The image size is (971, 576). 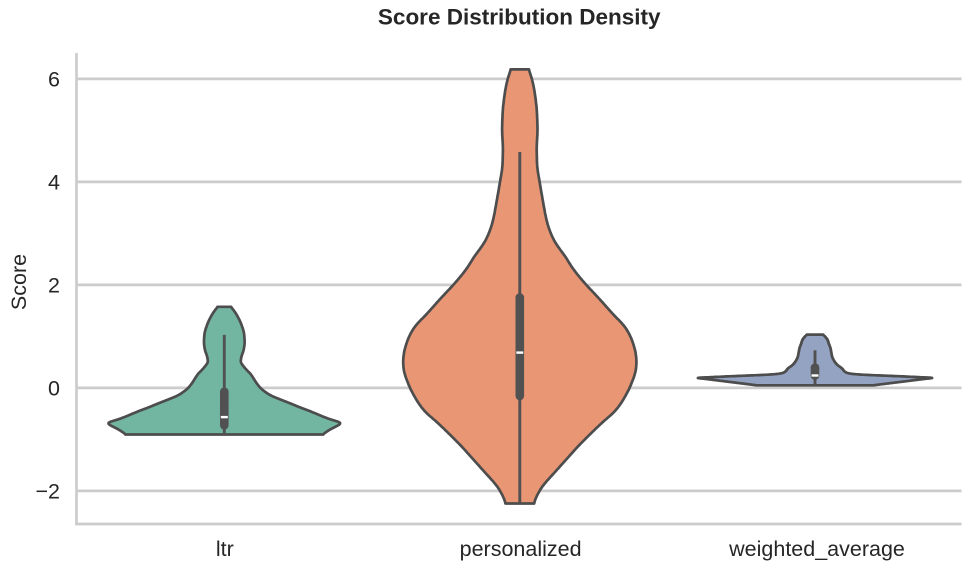 What do you see at coordinates (816, 549) in the screenshot?
I see `svg-text: weighted_average` at bounding box center [816, 549].